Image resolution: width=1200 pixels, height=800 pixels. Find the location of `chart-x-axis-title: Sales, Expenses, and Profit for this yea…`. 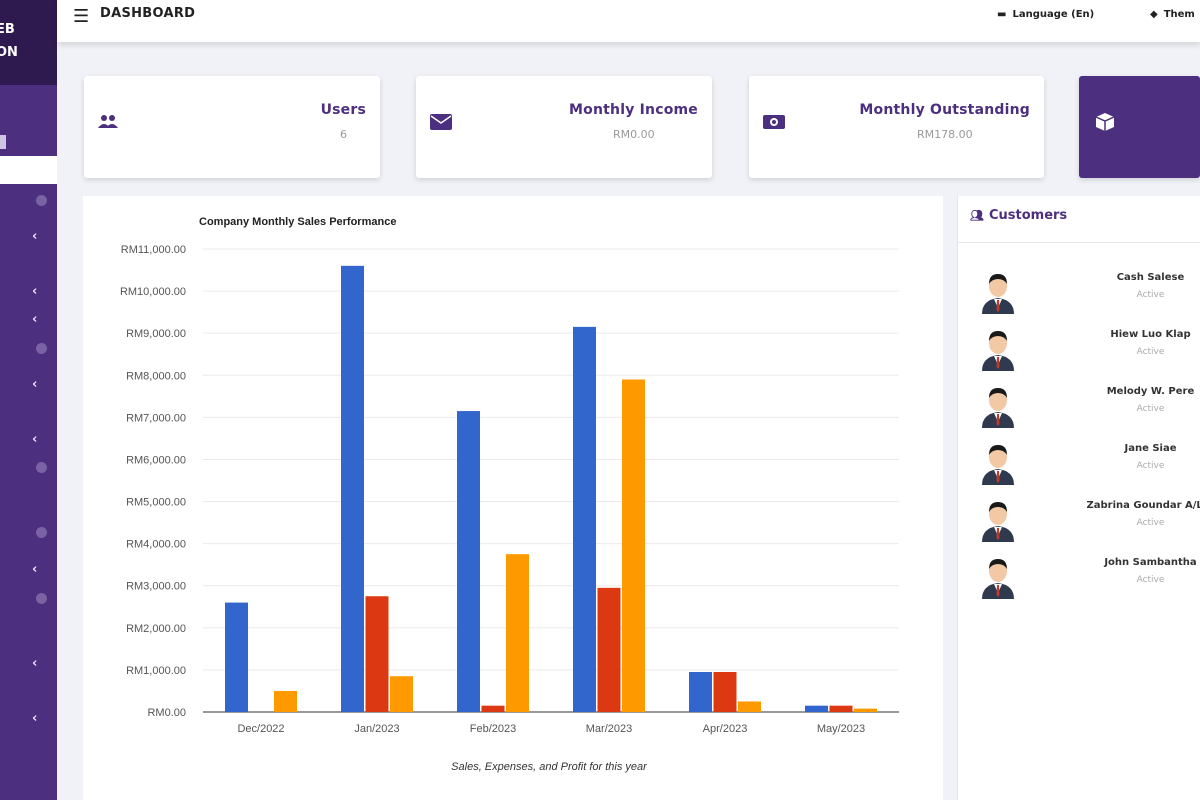

chart-x-axis-title: Sales, Expenses, and Profit for this yea… is located at coordinates (549, 767).